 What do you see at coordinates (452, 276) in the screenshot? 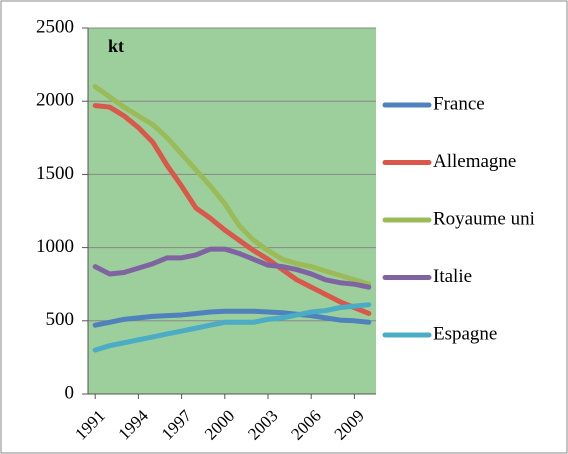
I see `legend-label: Italie` at bounding box center [452, 276].